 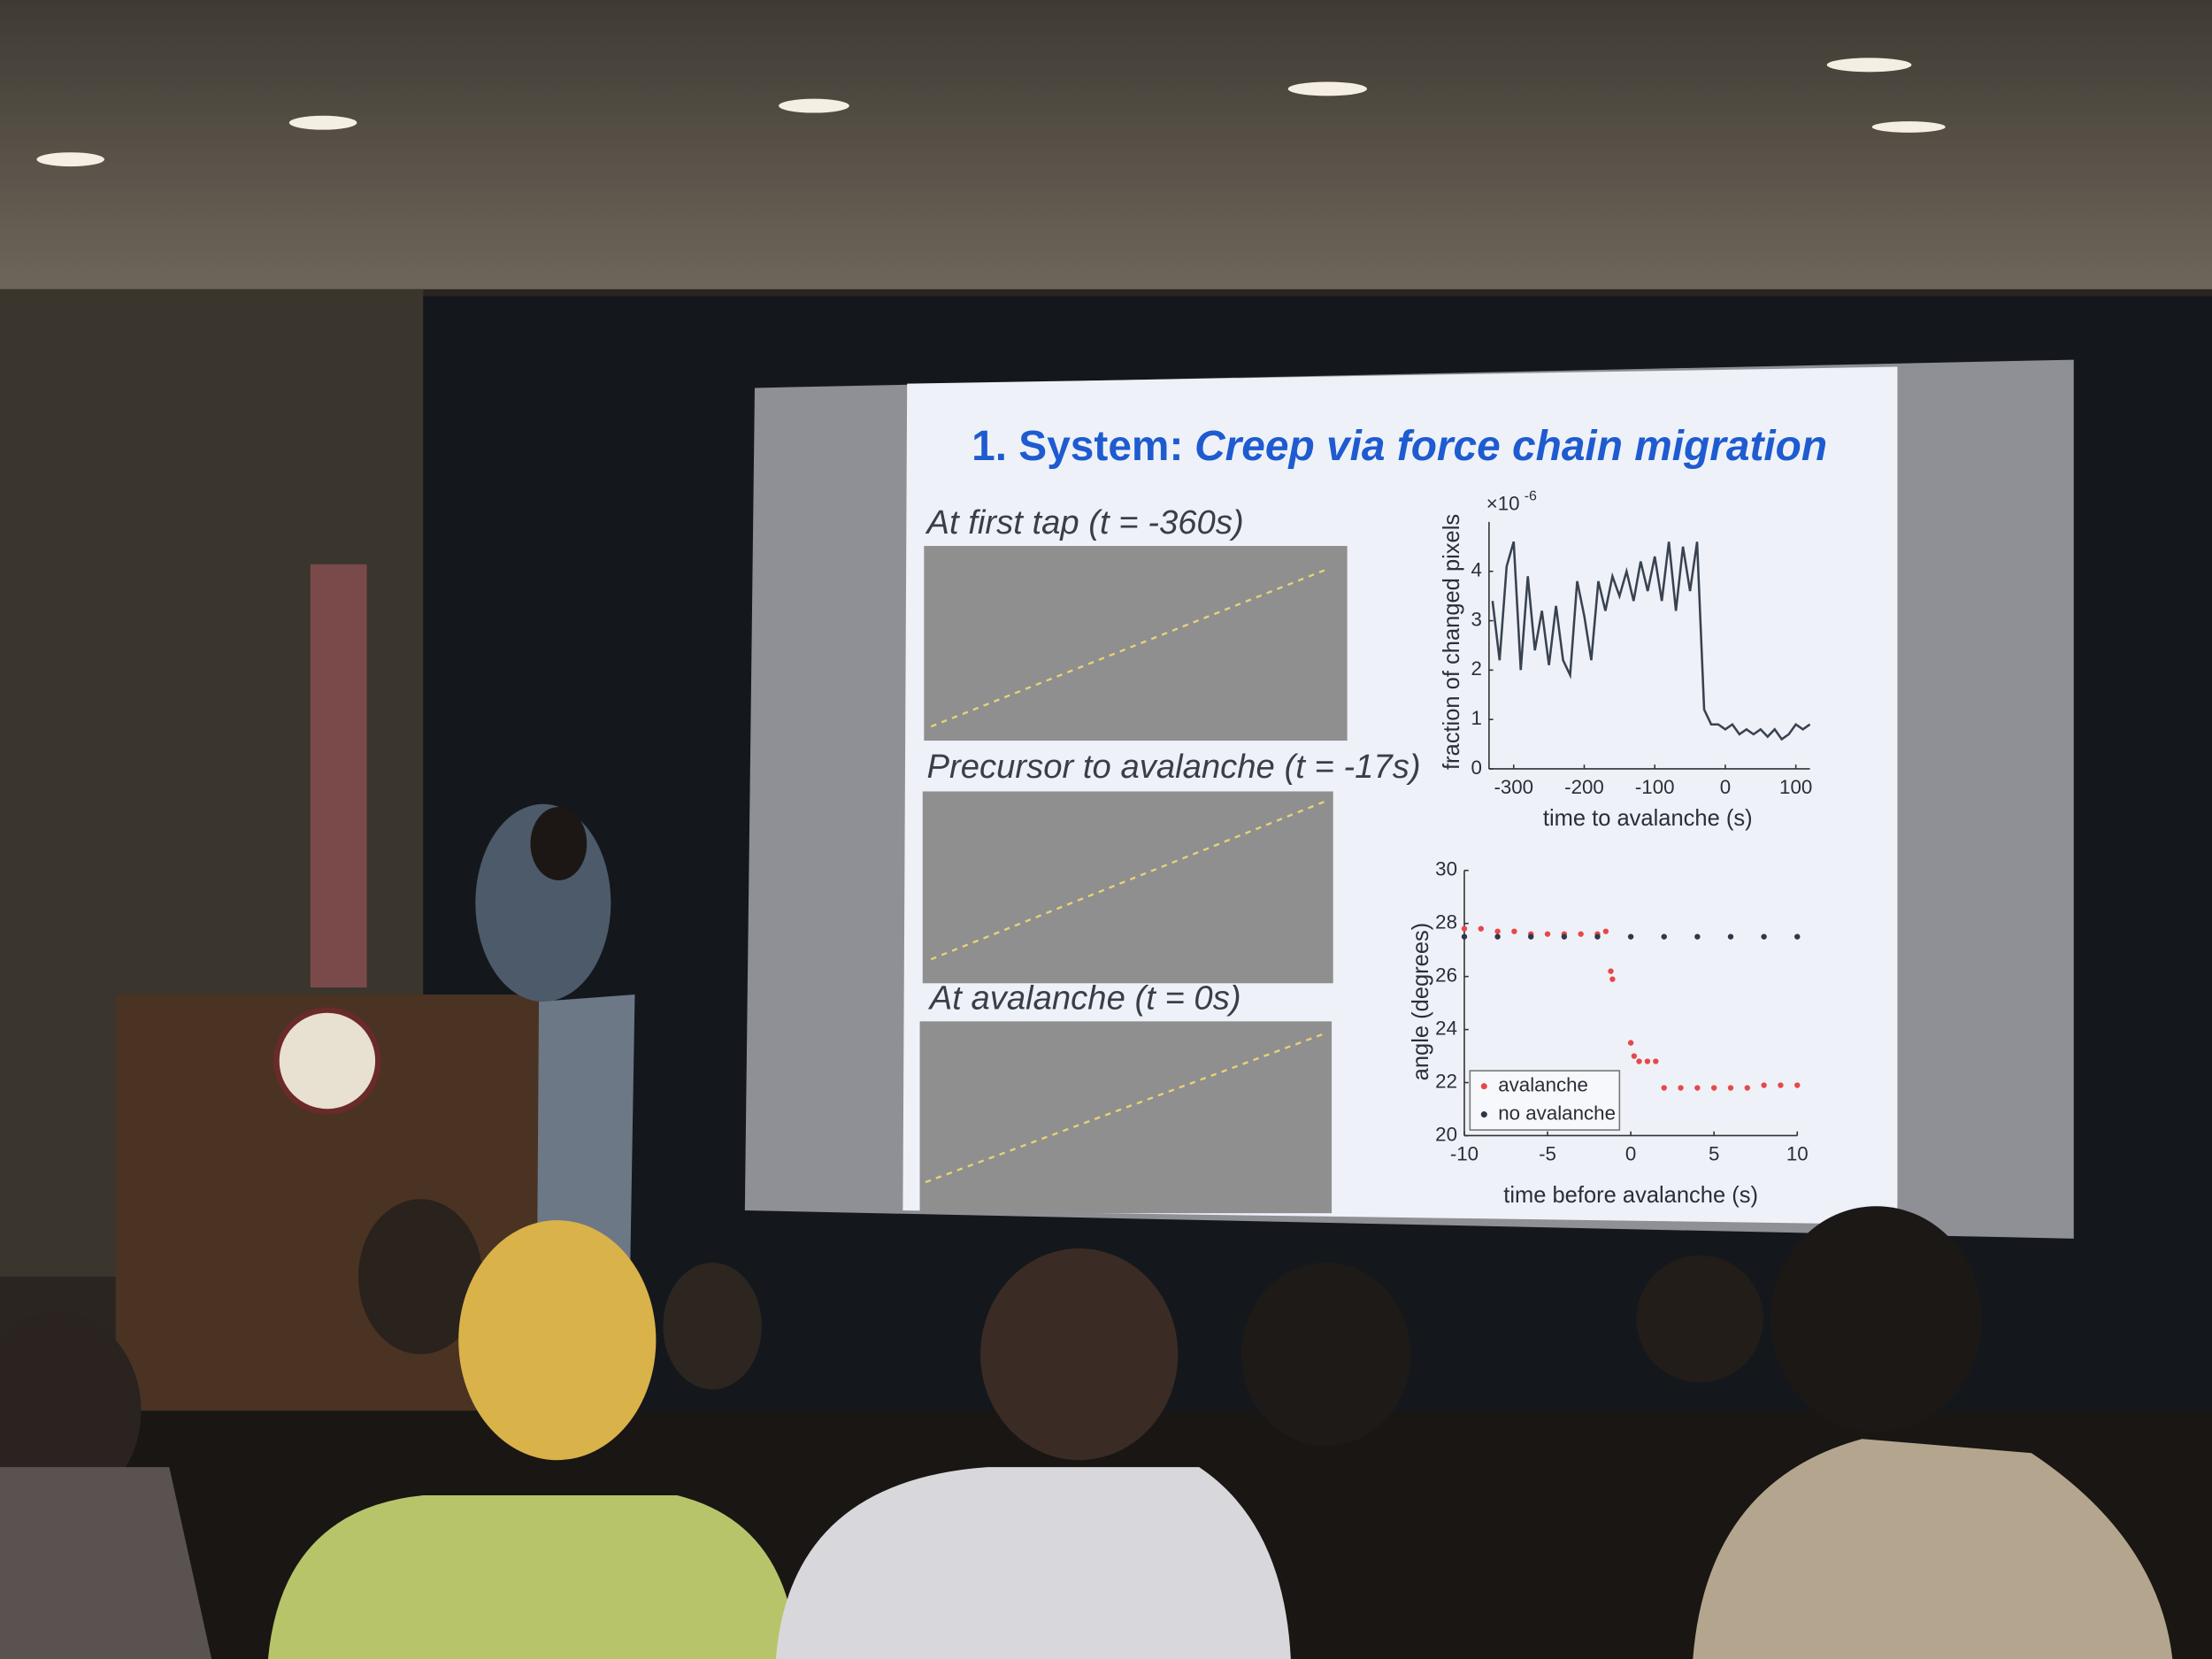 What do you see at coordinates (1446, 1134) in the screenshot?
I see `y-tick-label: 20` at bounding box center [1446, 1134].